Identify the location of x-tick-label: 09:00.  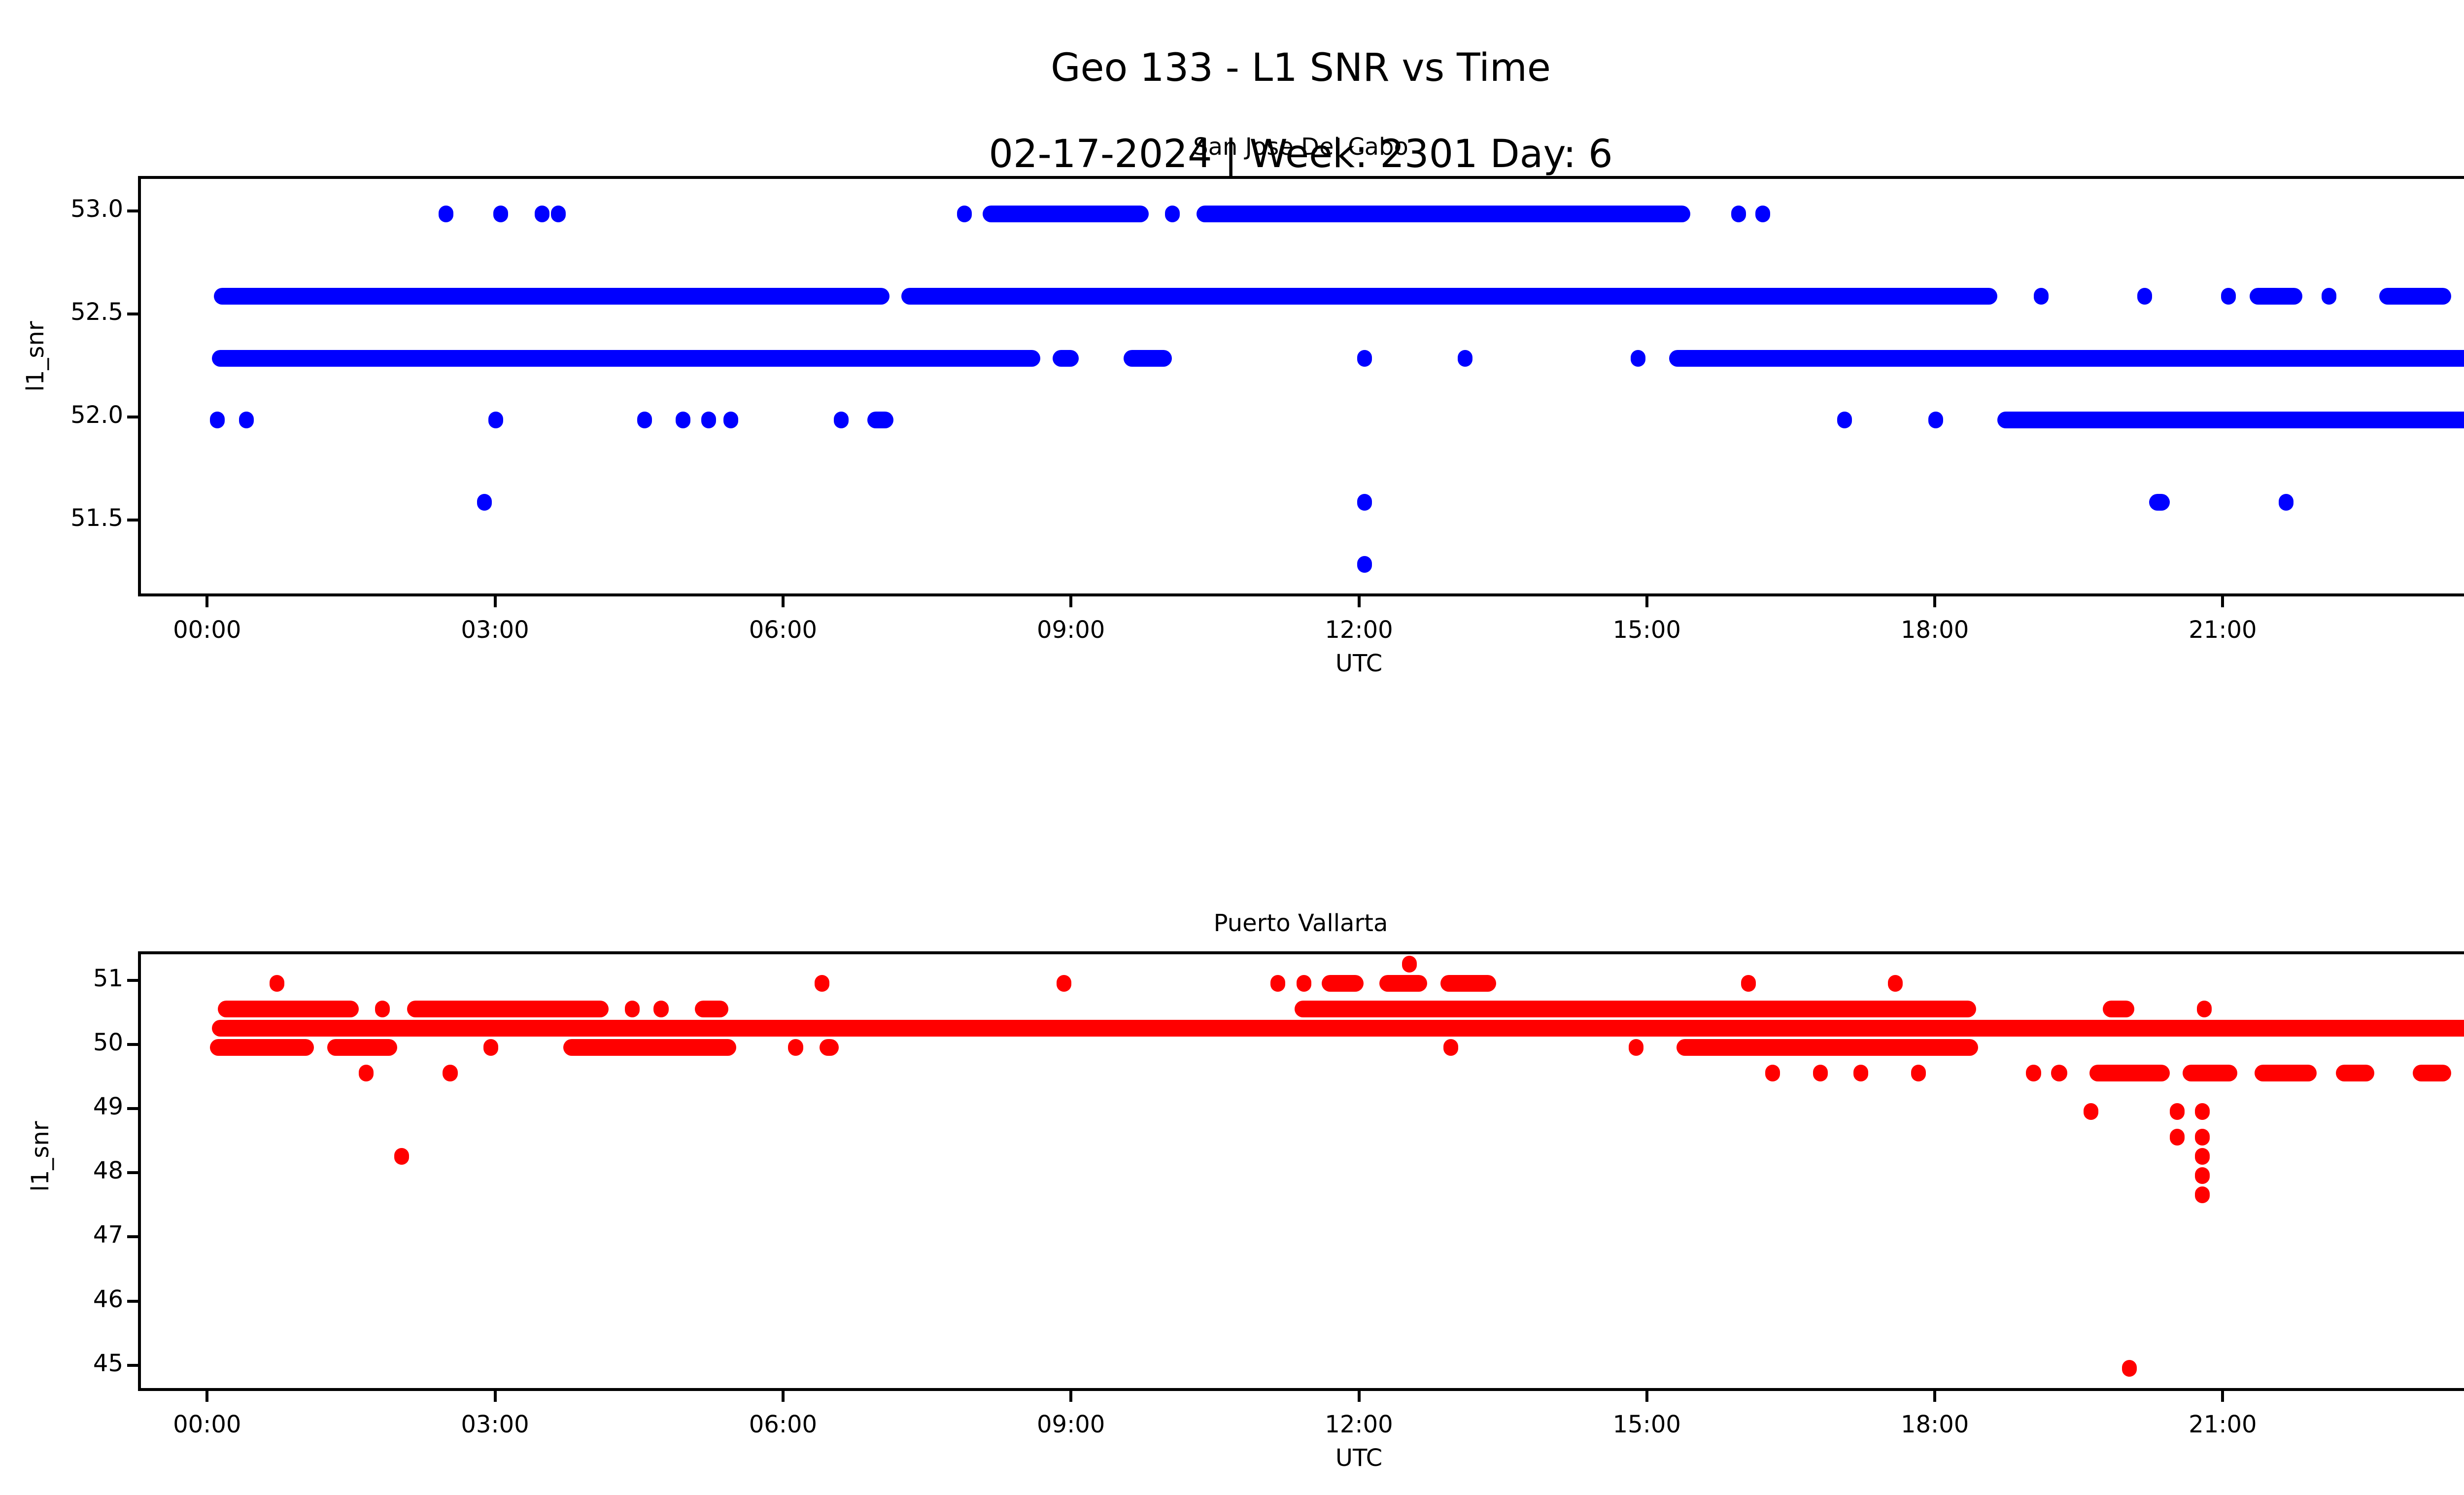
(1071, 1424).